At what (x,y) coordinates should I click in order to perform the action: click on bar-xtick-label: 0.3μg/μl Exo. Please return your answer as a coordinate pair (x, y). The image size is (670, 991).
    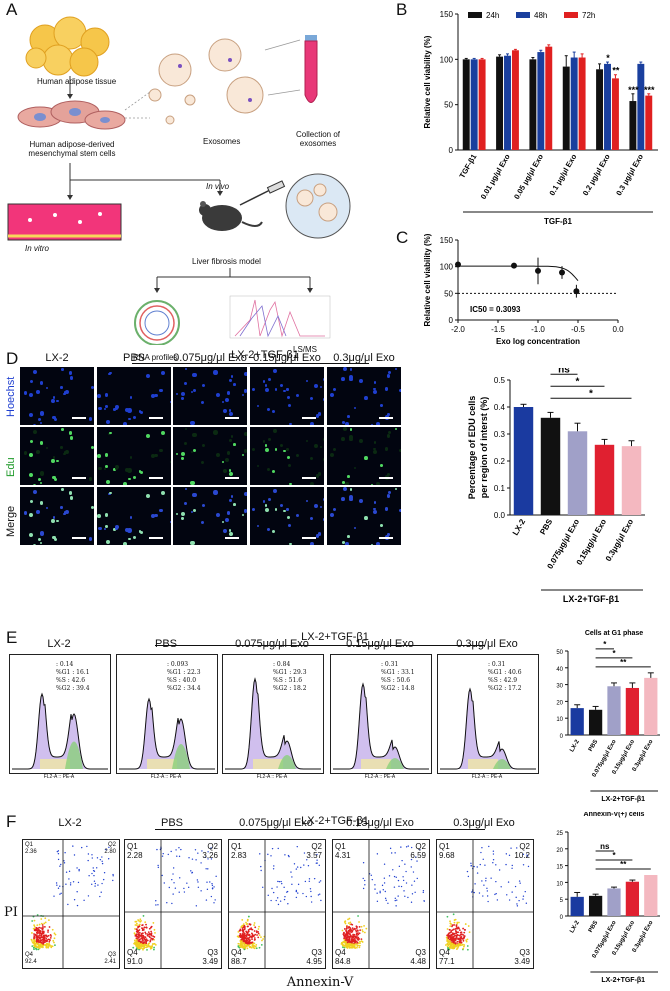
    Looking at the image, I should click on (643, 756).